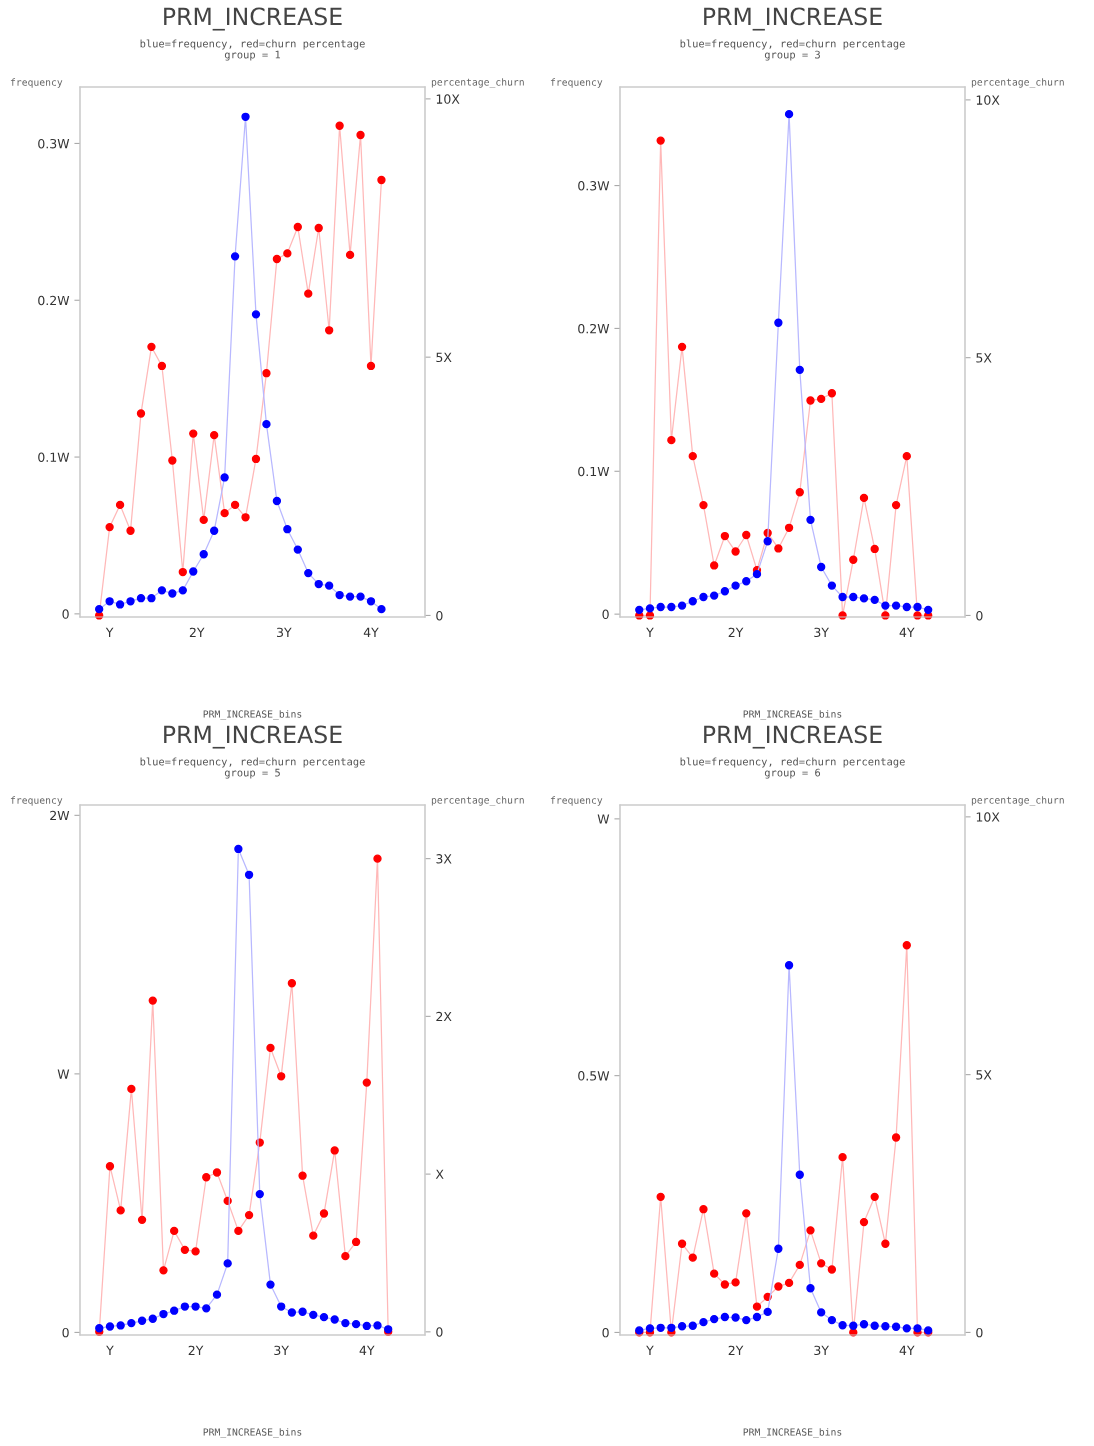 This screenshot has height=1446, width=1094. Describe the element at coordinates (792, 768) in the screenshot. I see `chart-subtitle: blue=frequency, red=churn percentage group = 6` at that location.